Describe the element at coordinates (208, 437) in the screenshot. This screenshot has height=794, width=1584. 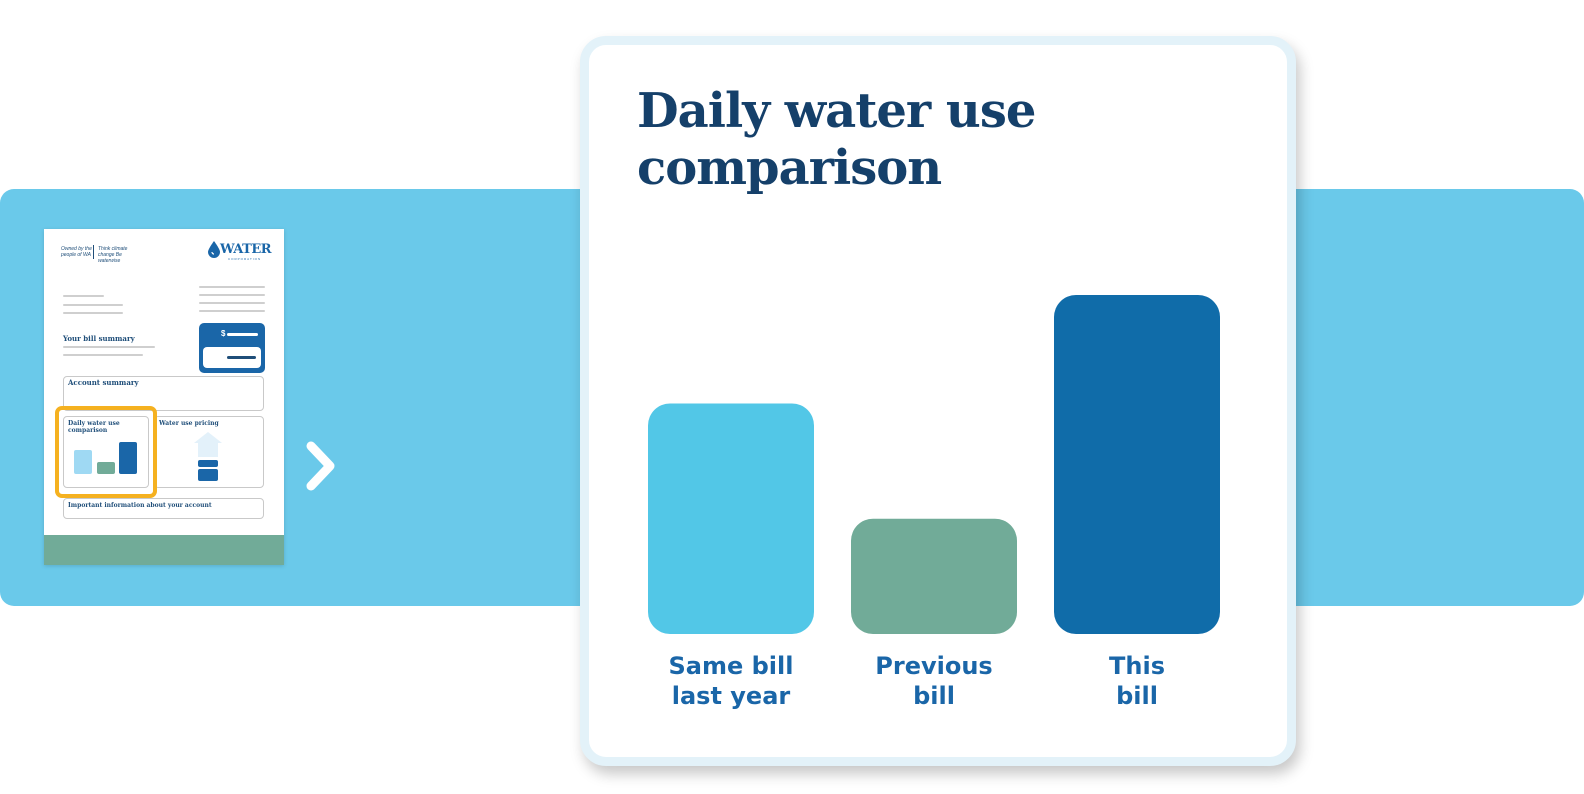
I see `arrow-up-icon` at that location.